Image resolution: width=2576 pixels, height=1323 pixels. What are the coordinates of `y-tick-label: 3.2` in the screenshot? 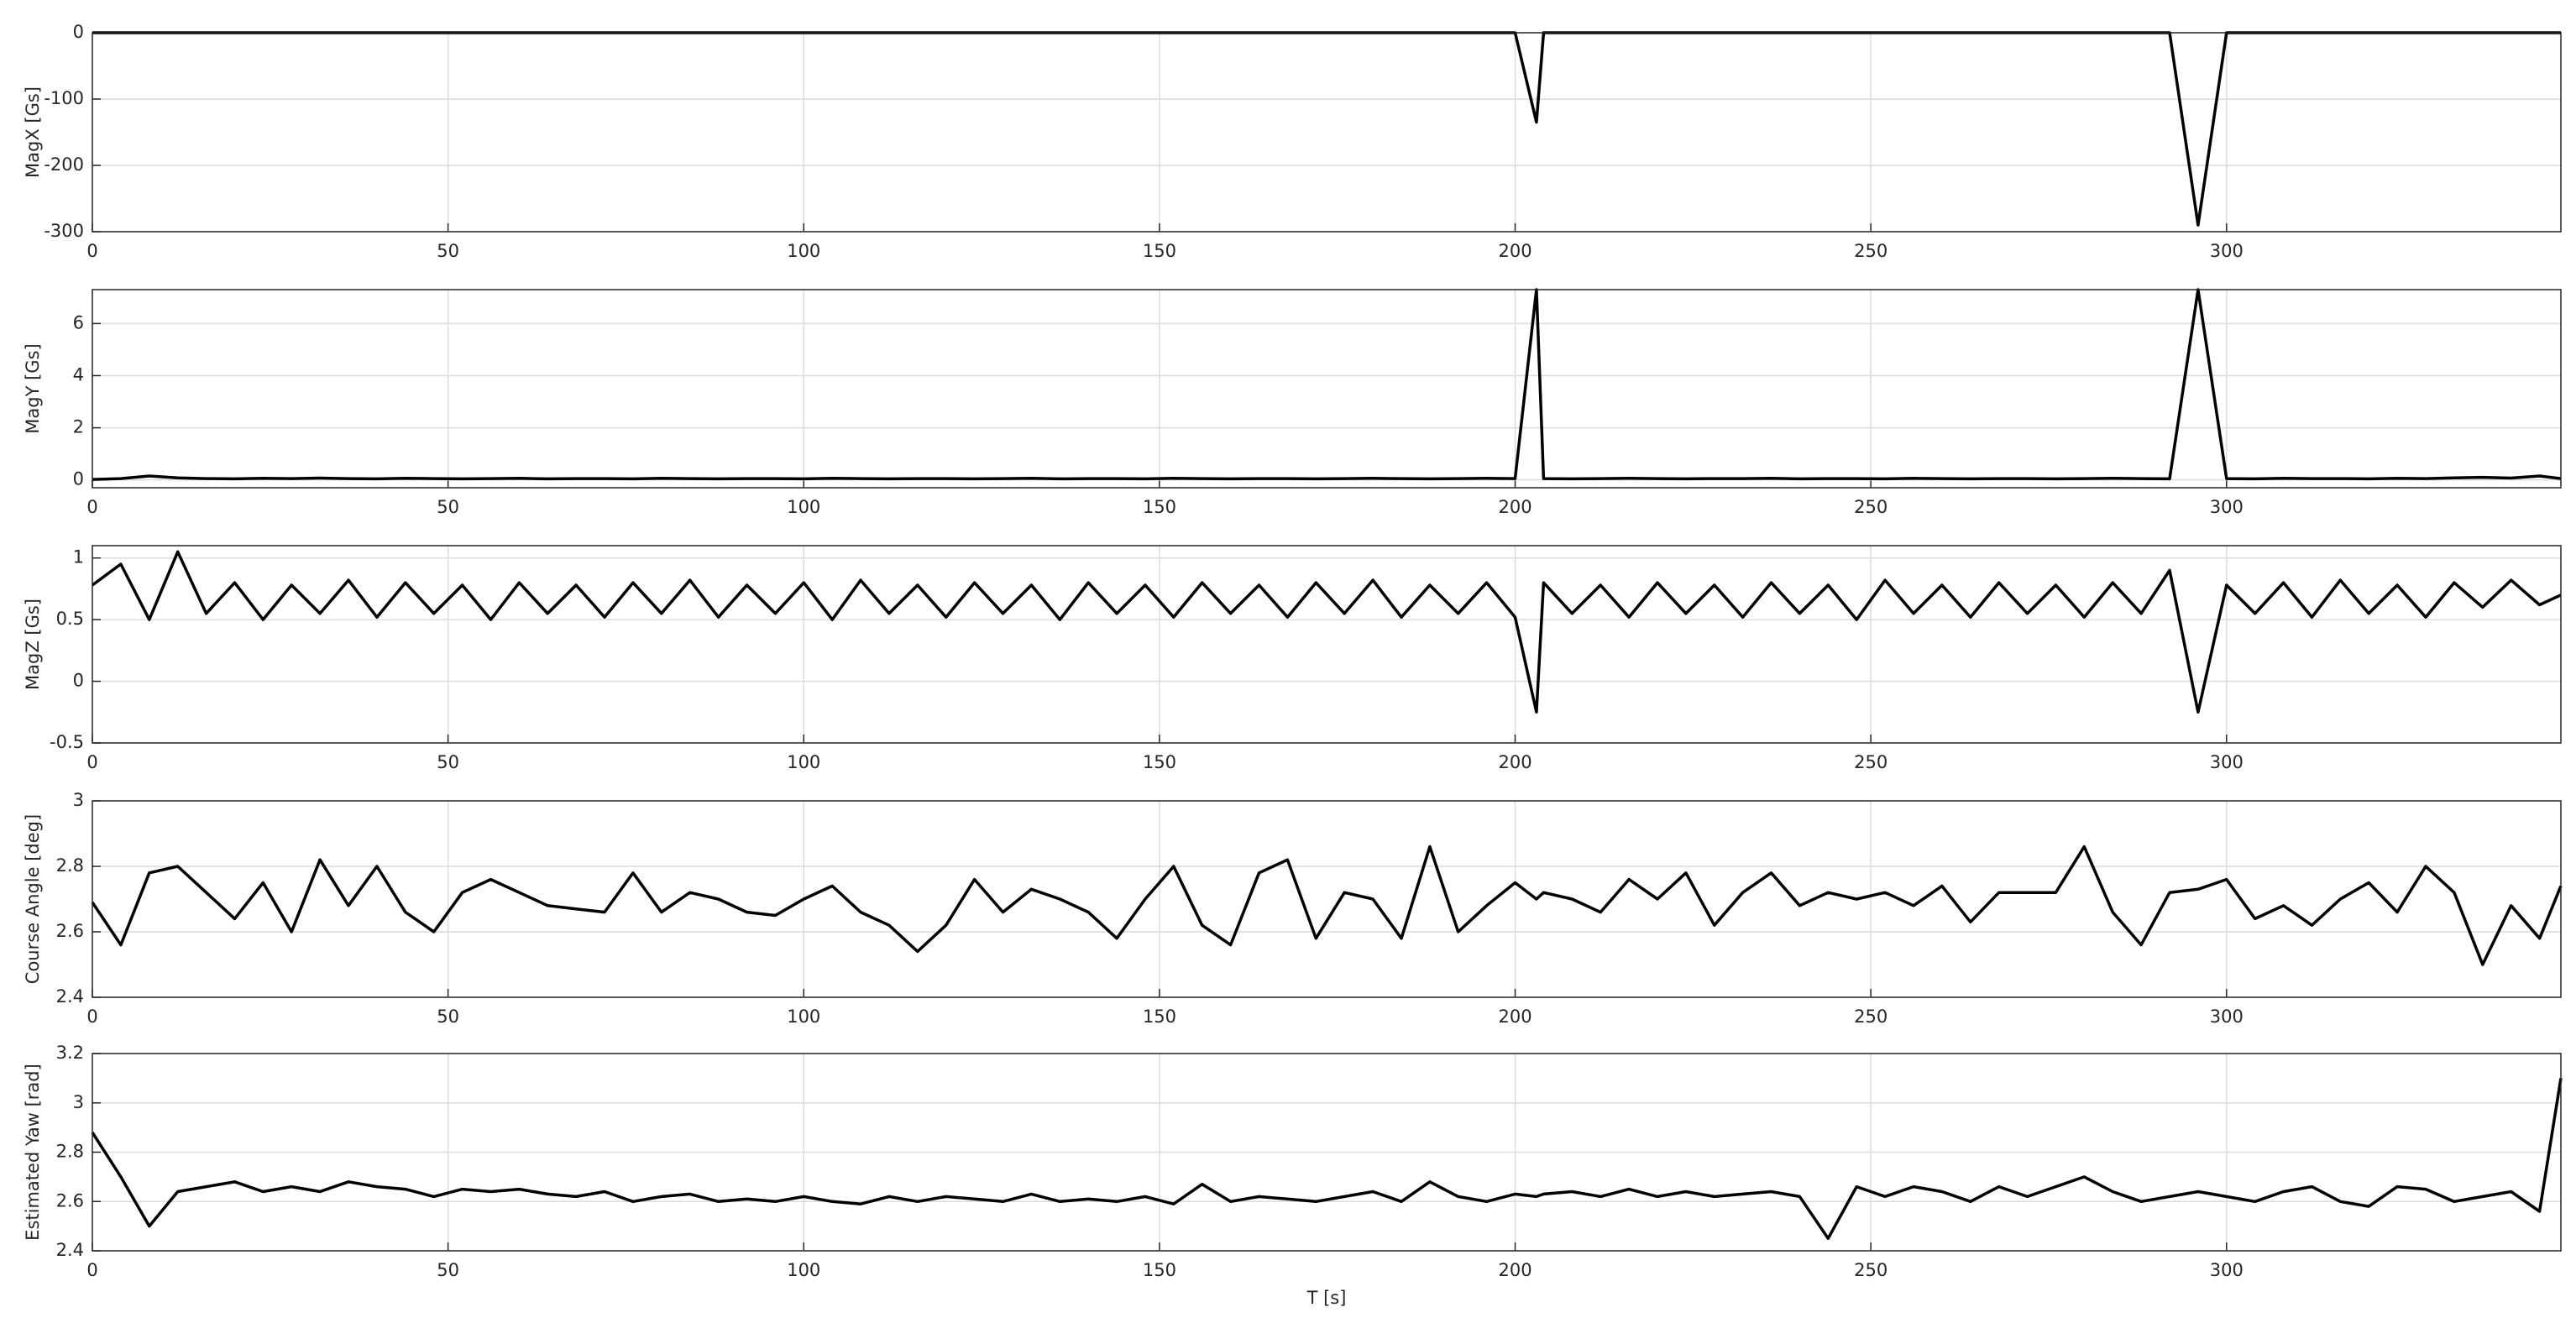 It's located at (70, 1053).